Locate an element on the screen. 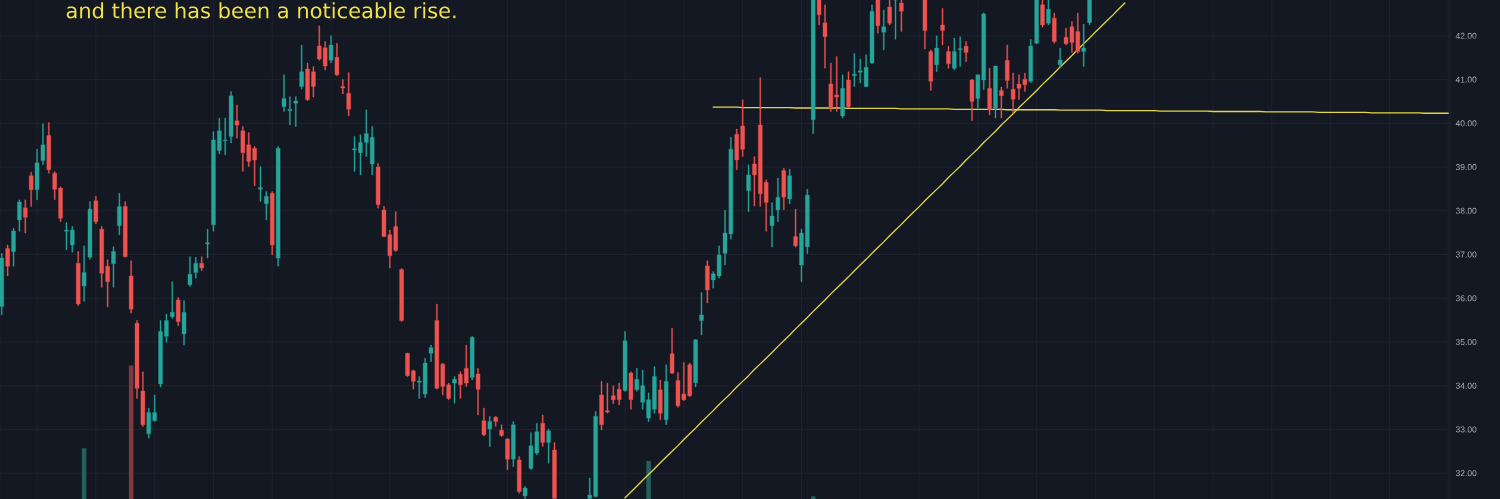 This screenshot has height=499, width=1500. y-tick-label: 39.00 is located at coordinates (1466, 167).